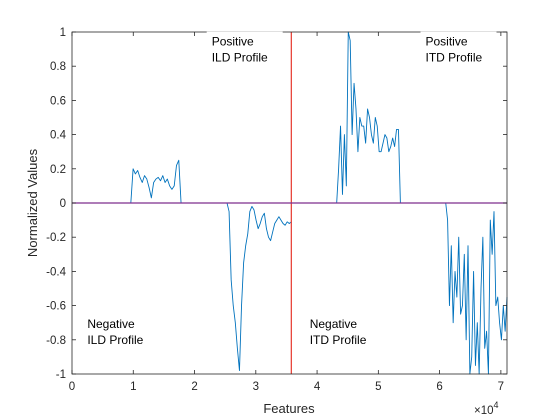 The width and height of the screenshot is (560, 420). I want to click on x-tick-label: 2, so click(194, 387).